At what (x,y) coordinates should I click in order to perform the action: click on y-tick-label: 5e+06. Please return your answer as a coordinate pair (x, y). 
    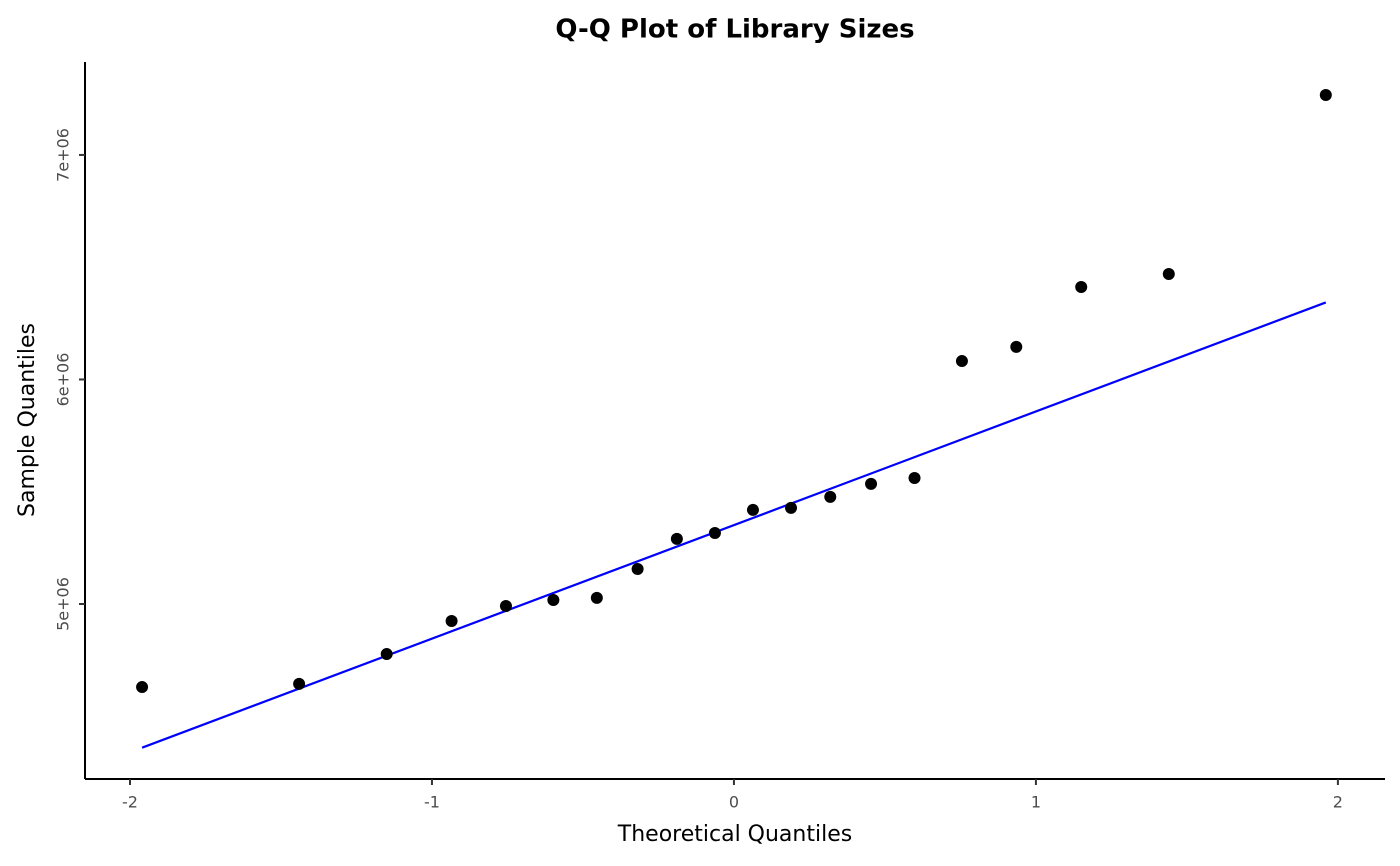
    Looking at the image, I should click on (63, 604).